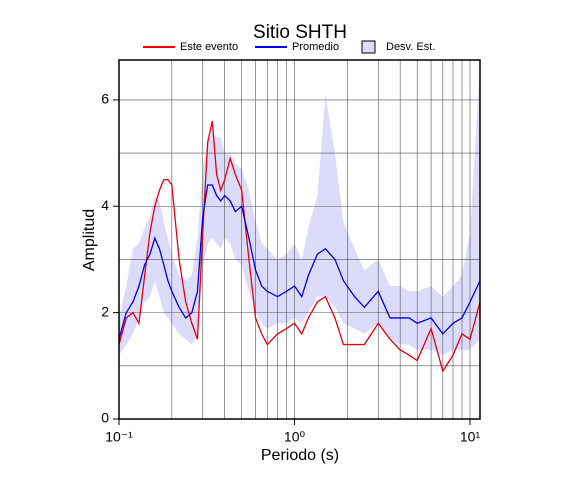  I want to click on y-tick-label: 4, so click(105, 205).